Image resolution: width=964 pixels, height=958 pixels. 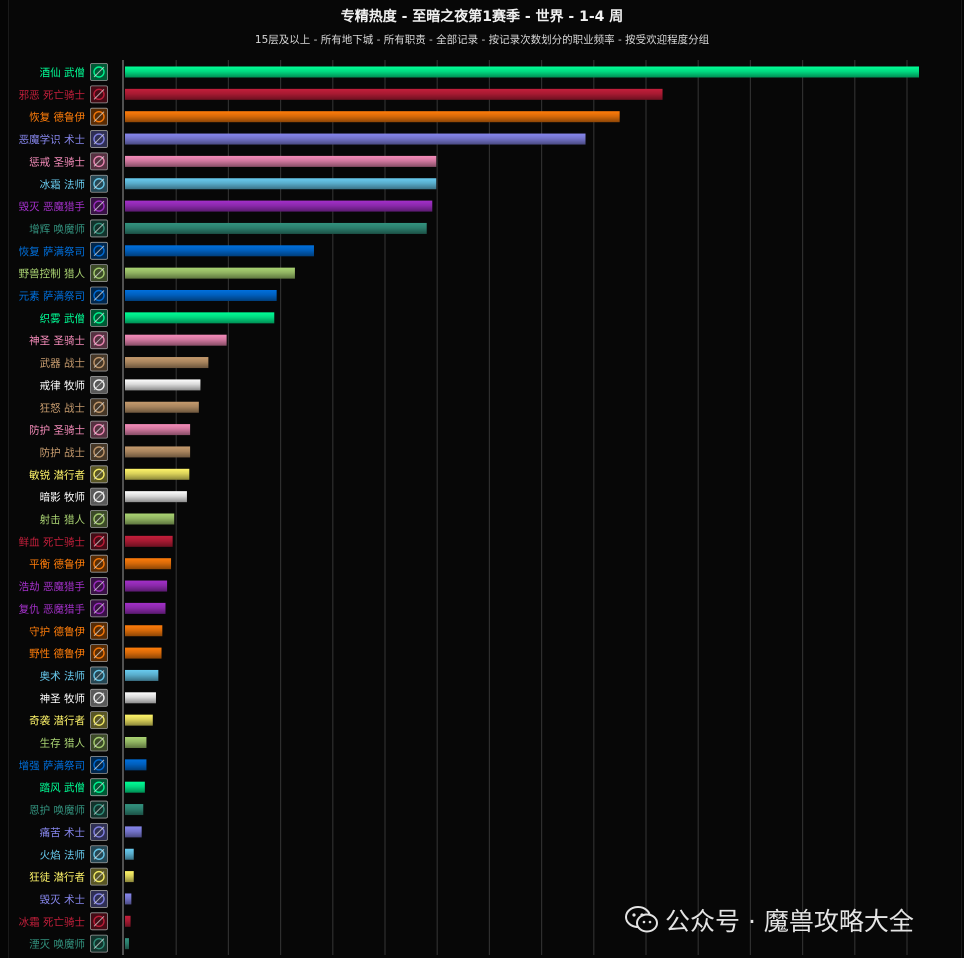 What do you see at coordinates (99, 496) in the screenshot?
I see `shadow-icon` at bounding box center [99, 496].